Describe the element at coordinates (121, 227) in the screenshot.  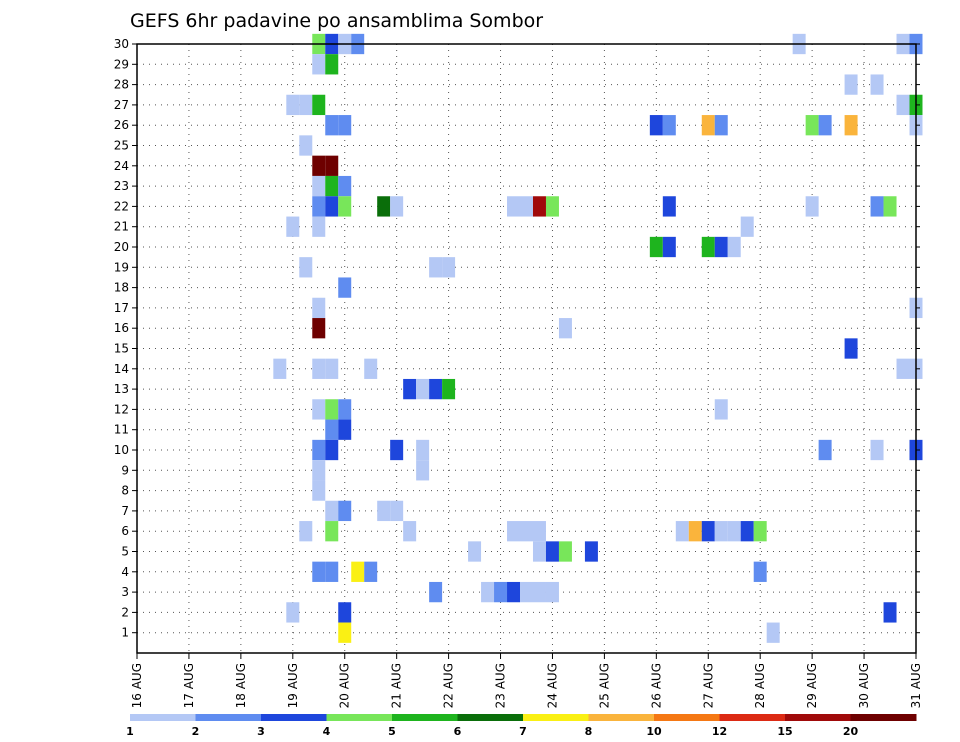
I see `y-tick-label: 21` at that location.